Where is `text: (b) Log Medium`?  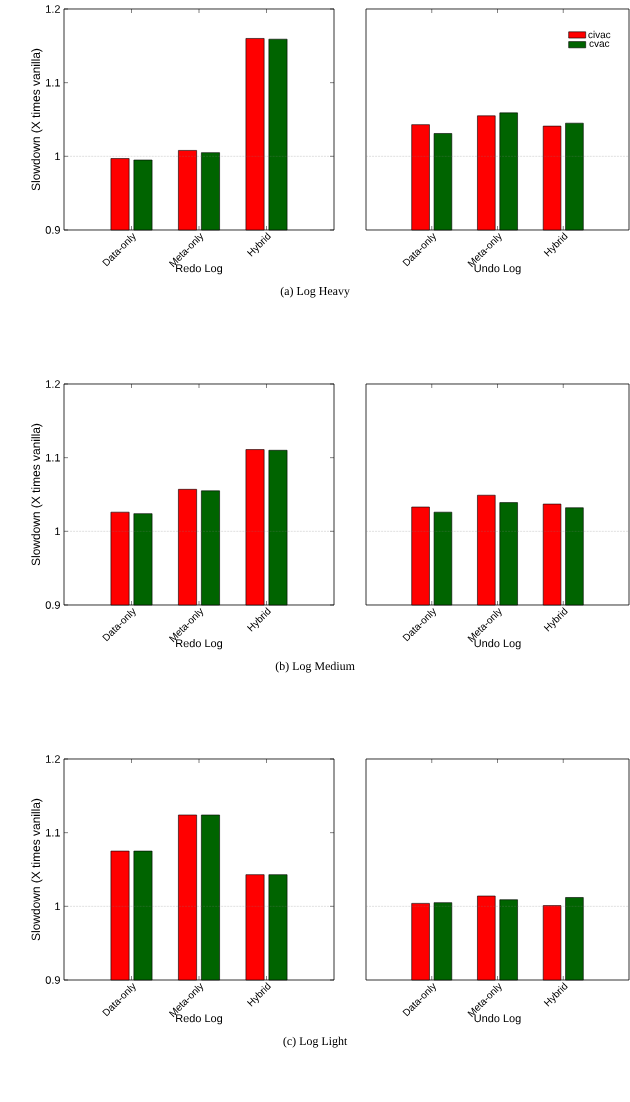 text: (b) Log Medium is located at coordinates (315, 667).